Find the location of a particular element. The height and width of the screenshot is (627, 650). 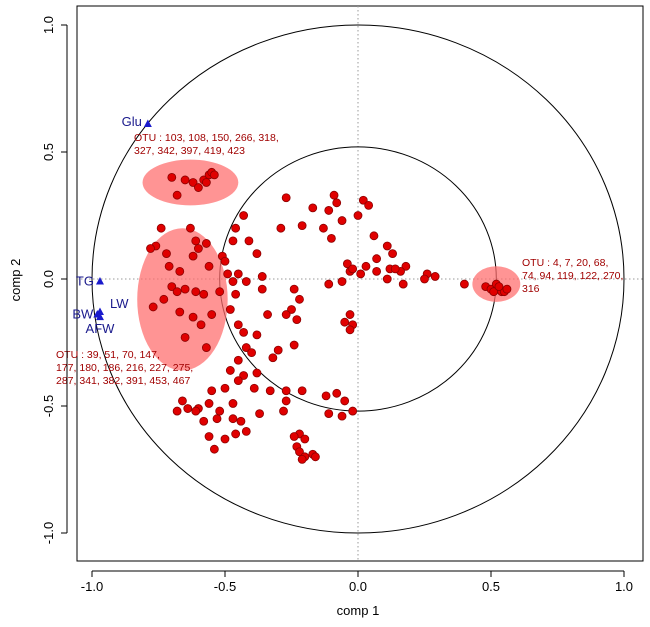

x-tick-label: 0.0 is located at coordinates (358, 586).